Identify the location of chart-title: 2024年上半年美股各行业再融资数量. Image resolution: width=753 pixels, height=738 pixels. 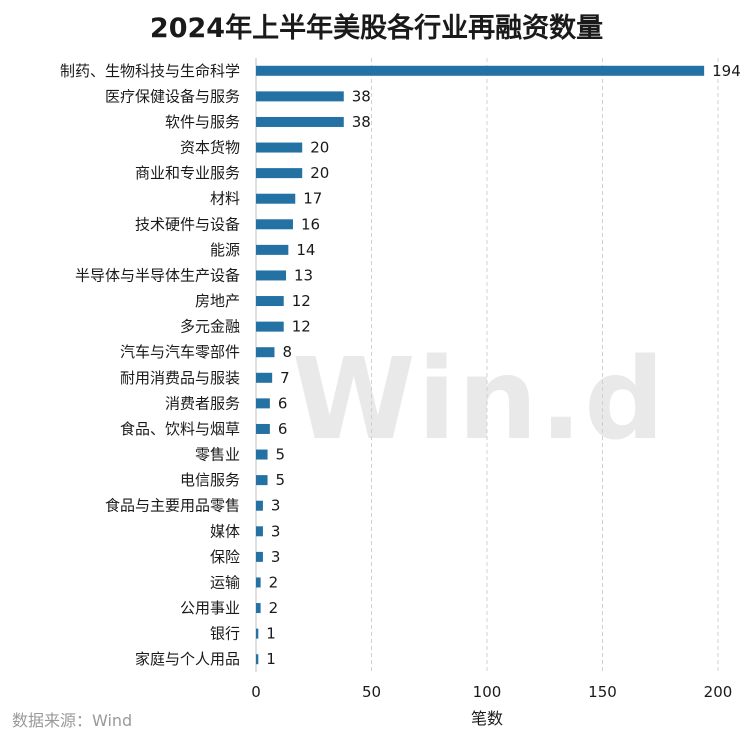
(376, 28).